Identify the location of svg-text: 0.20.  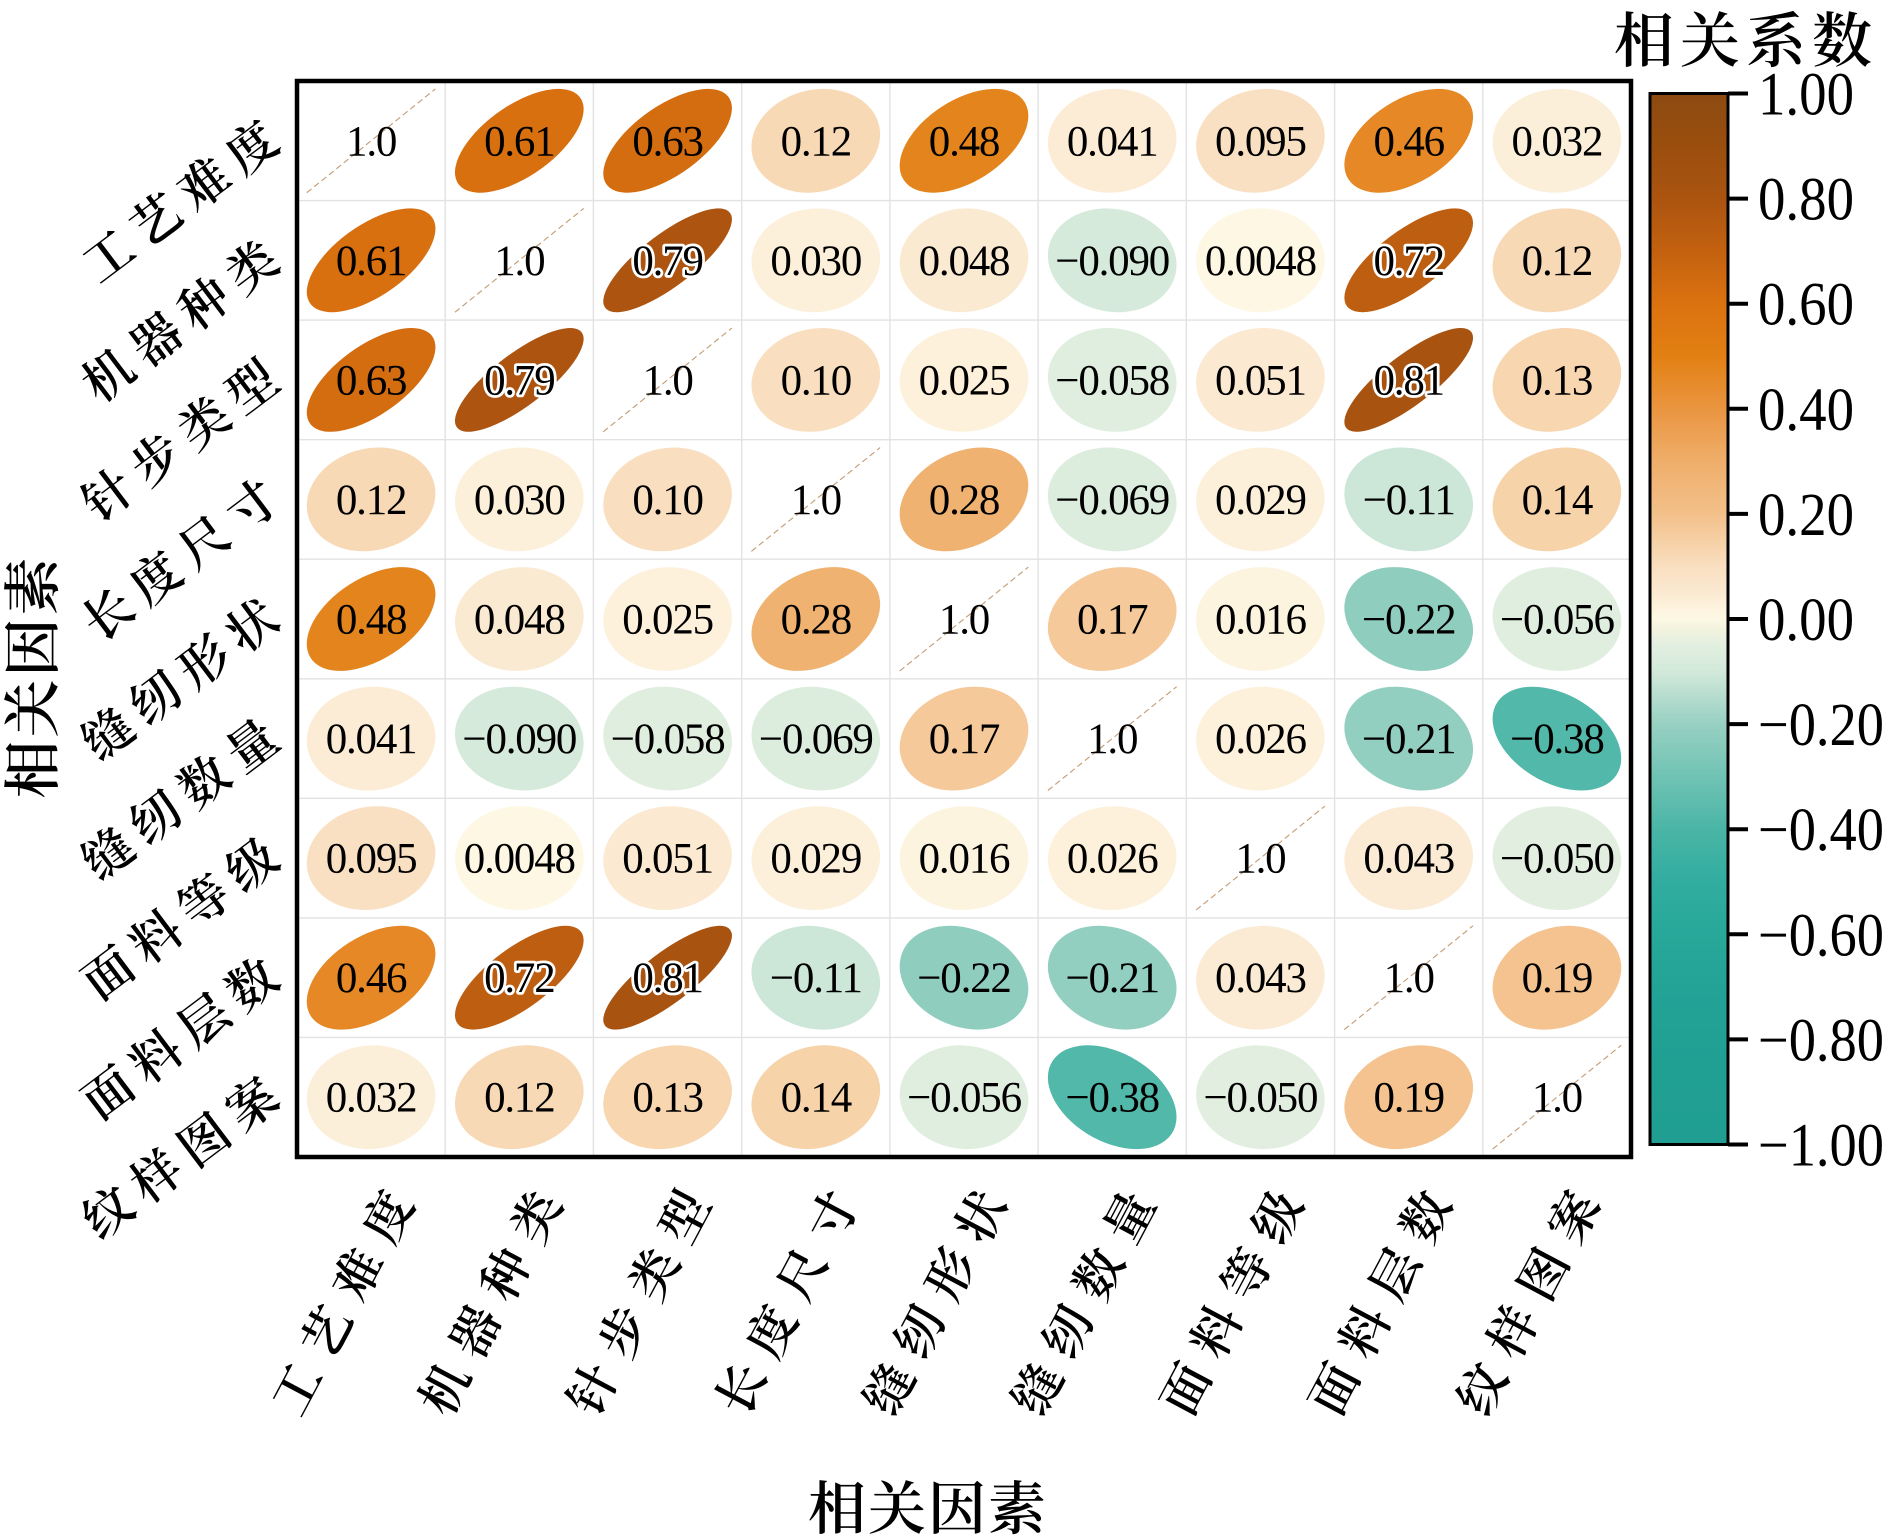
(1806, 515).